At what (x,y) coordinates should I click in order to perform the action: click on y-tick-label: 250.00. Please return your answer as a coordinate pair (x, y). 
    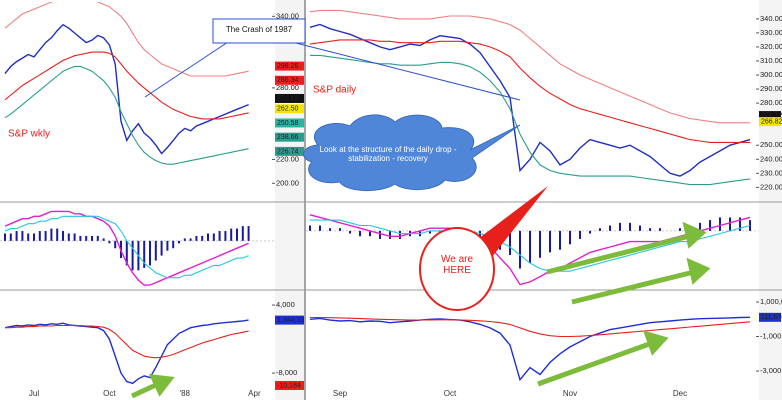
    Looking at the image, I should click on (771, 144).